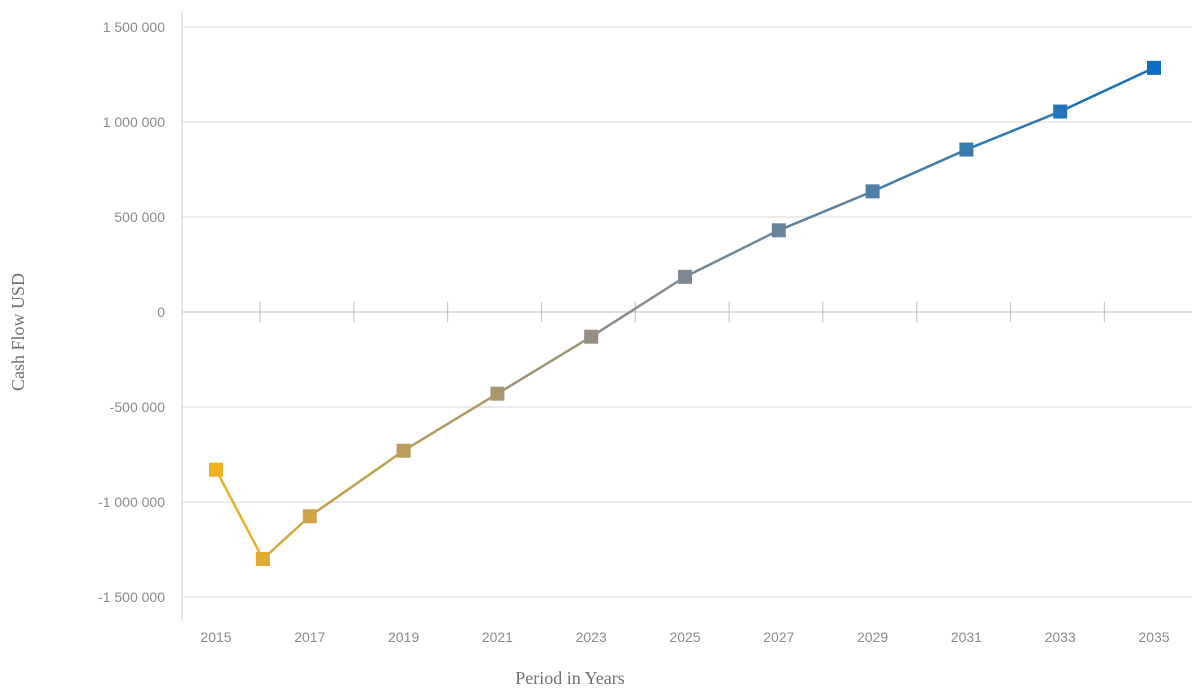 This screenshot has height=691, width=1195. I want to click on x-axis-title: Period in Years, so click(570, 678).